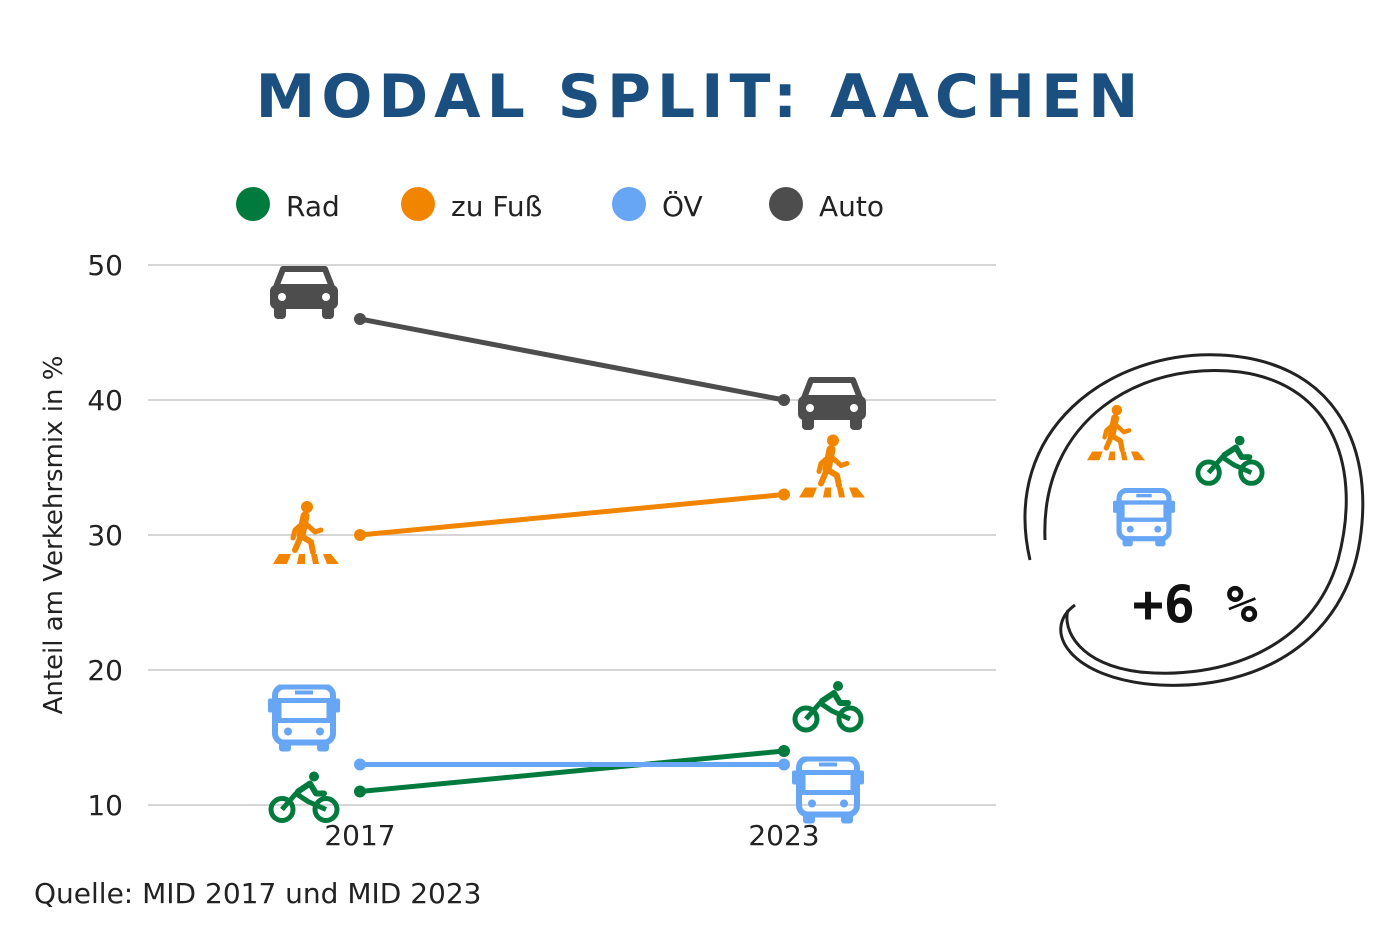 This screenshot has height=934, width=1400. I want to click on legend-label: Rad, so click(313, 206).